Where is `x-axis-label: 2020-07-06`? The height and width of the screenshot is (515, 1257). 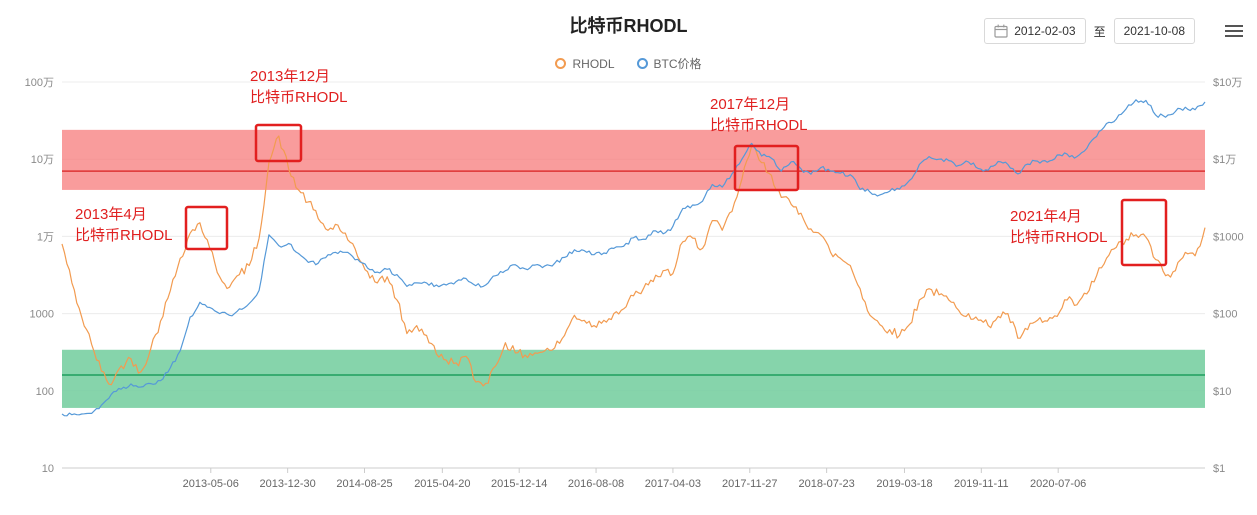 x-axis-label: 2020-07-06 is located at coordinates (1058, 484).